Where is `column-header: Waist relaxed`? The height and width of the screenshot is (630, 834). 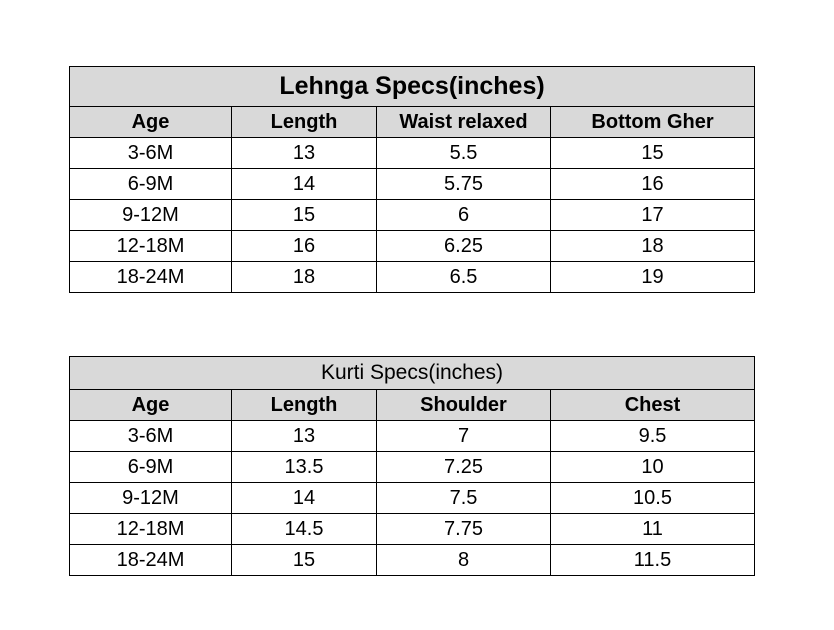 column-header: Waist relaxed is located at coordinates (463, 122).